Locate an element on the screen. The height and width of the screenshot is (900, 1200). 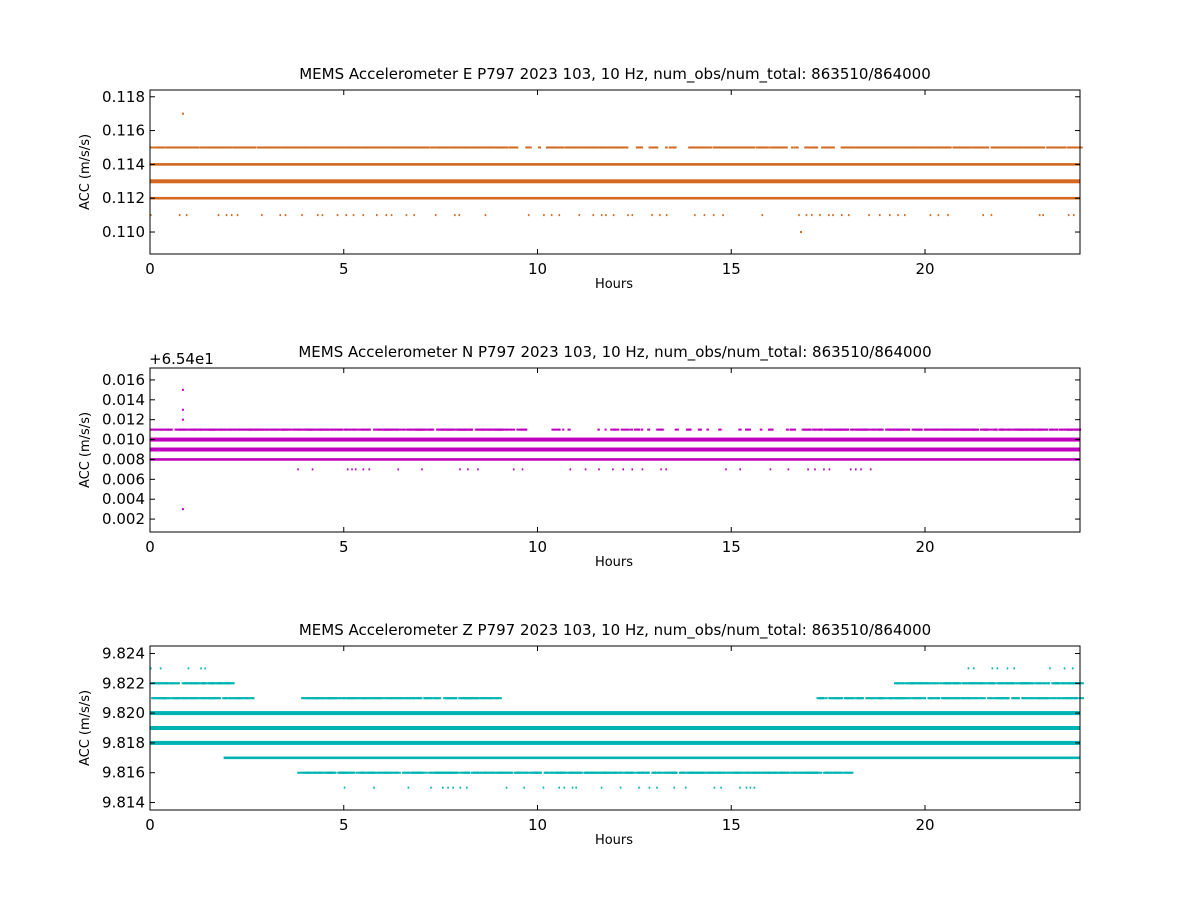
panel-z-axes-frame is located at coordinates (615, 728).